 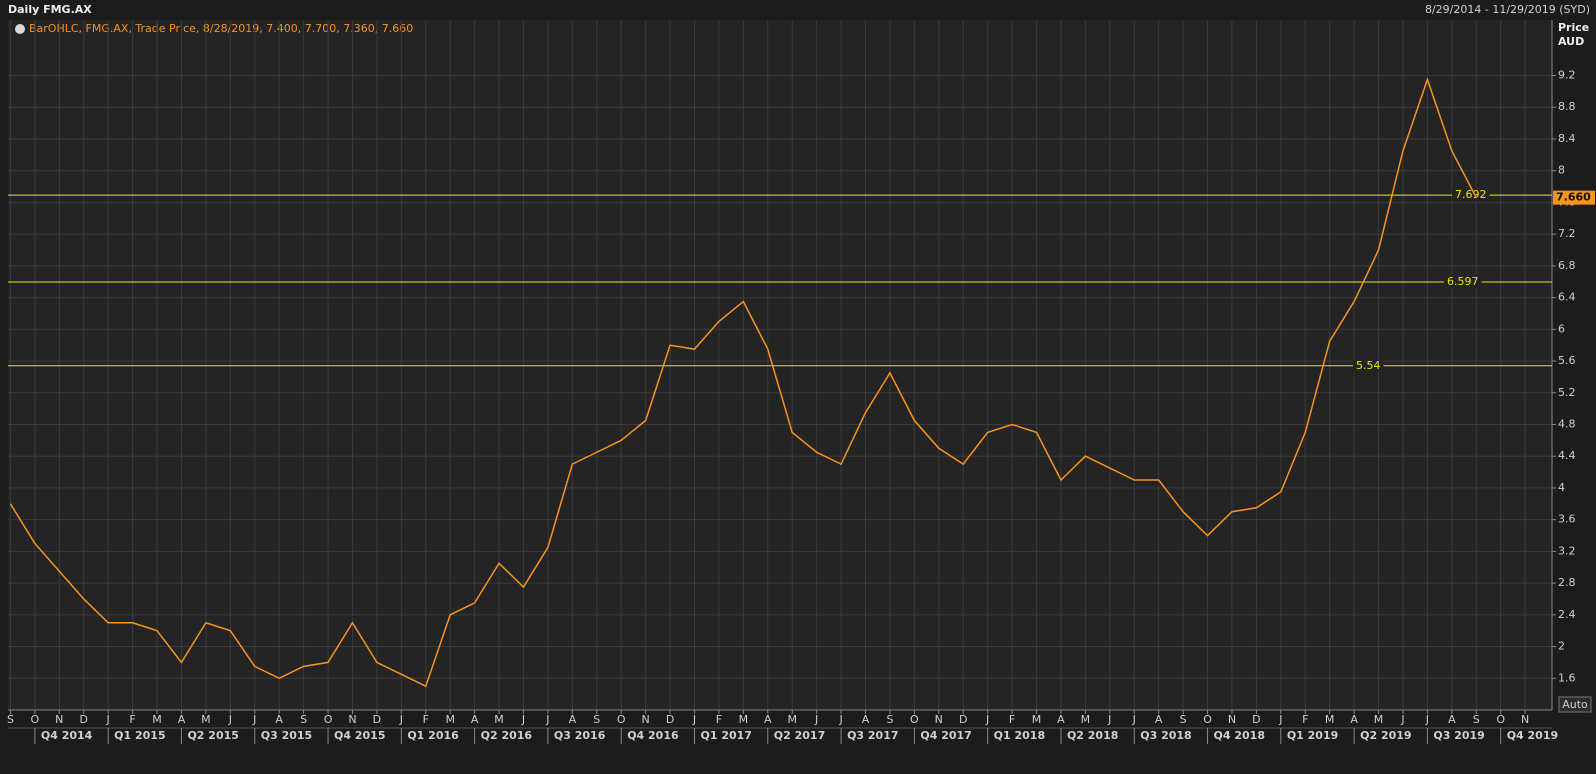 I want to click on legend-icon, so click(x=20, y=29).